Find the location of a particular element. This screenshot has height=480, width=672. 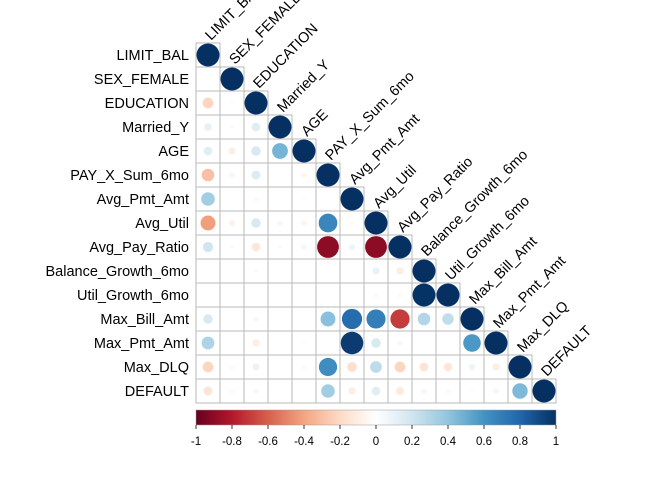

colorbar-tick-label: -0.2 is located at coordinates (340, 442).